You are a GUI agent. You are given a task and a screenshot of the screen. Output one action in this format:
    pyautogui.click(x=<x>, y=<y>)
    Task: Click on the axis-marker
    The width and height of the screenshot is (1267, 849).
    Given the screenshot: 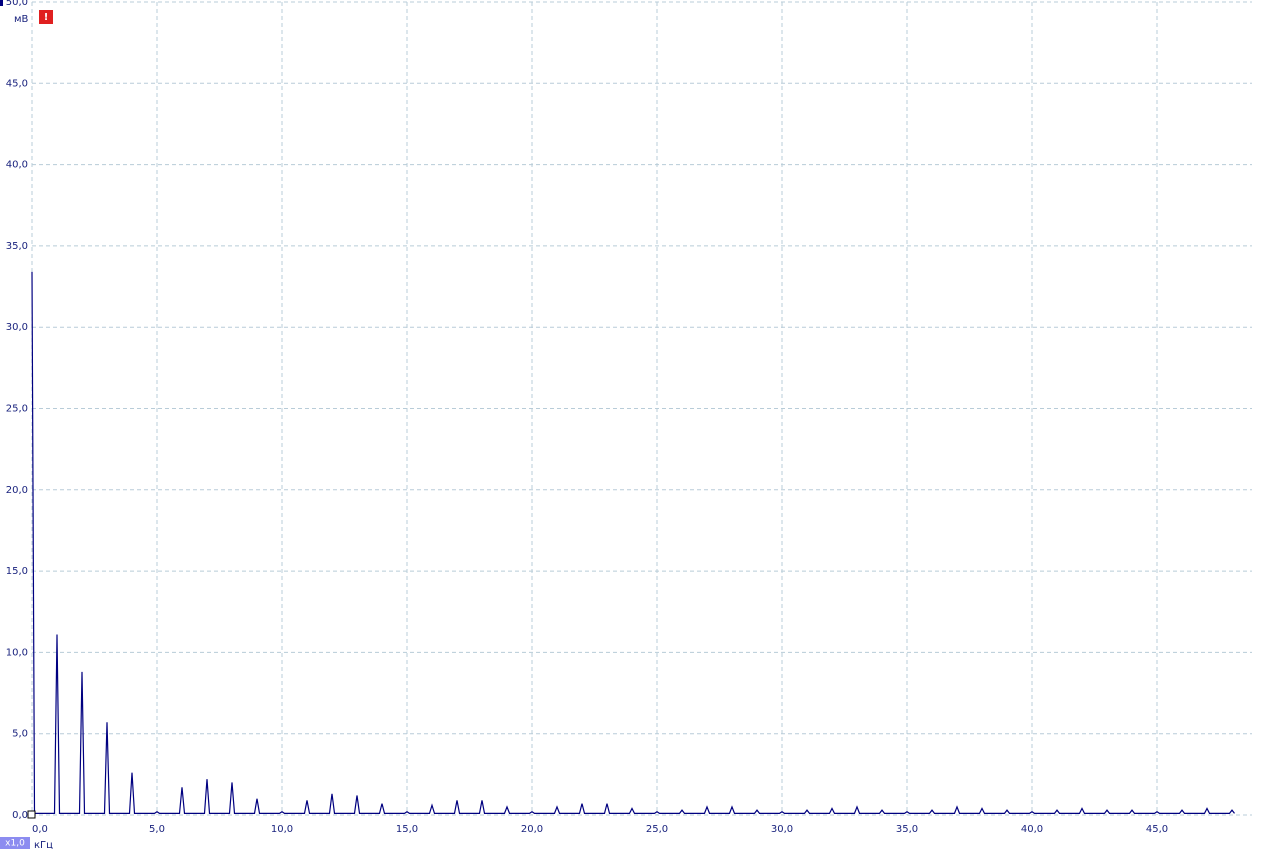 What is the action you would take?
    pyautogui.click(x=1, y=3)
    